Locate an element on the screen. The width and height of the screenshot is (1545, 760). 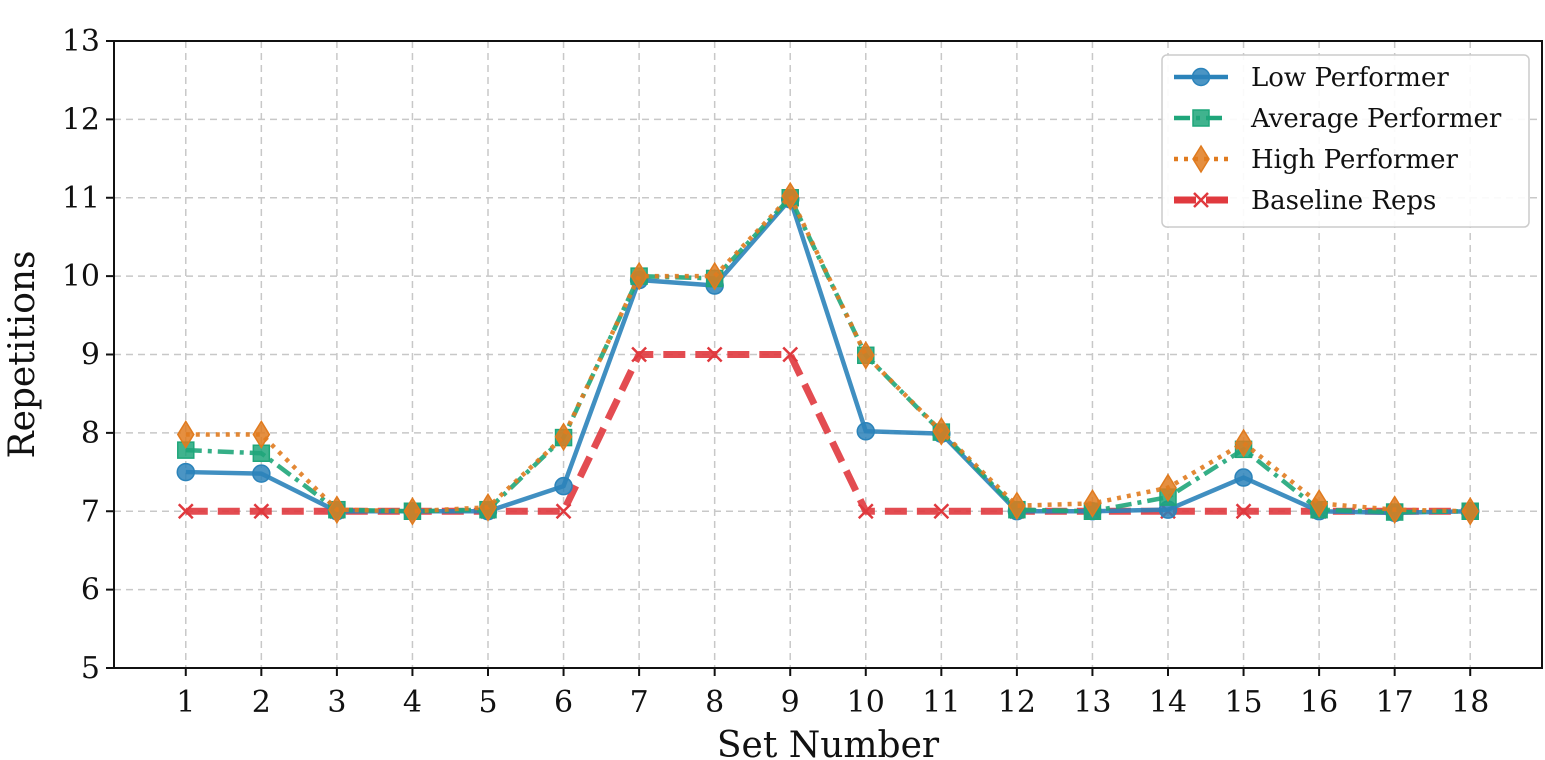
legend-item-average-performer: Average Performer is located at coordinates (1338, 119).